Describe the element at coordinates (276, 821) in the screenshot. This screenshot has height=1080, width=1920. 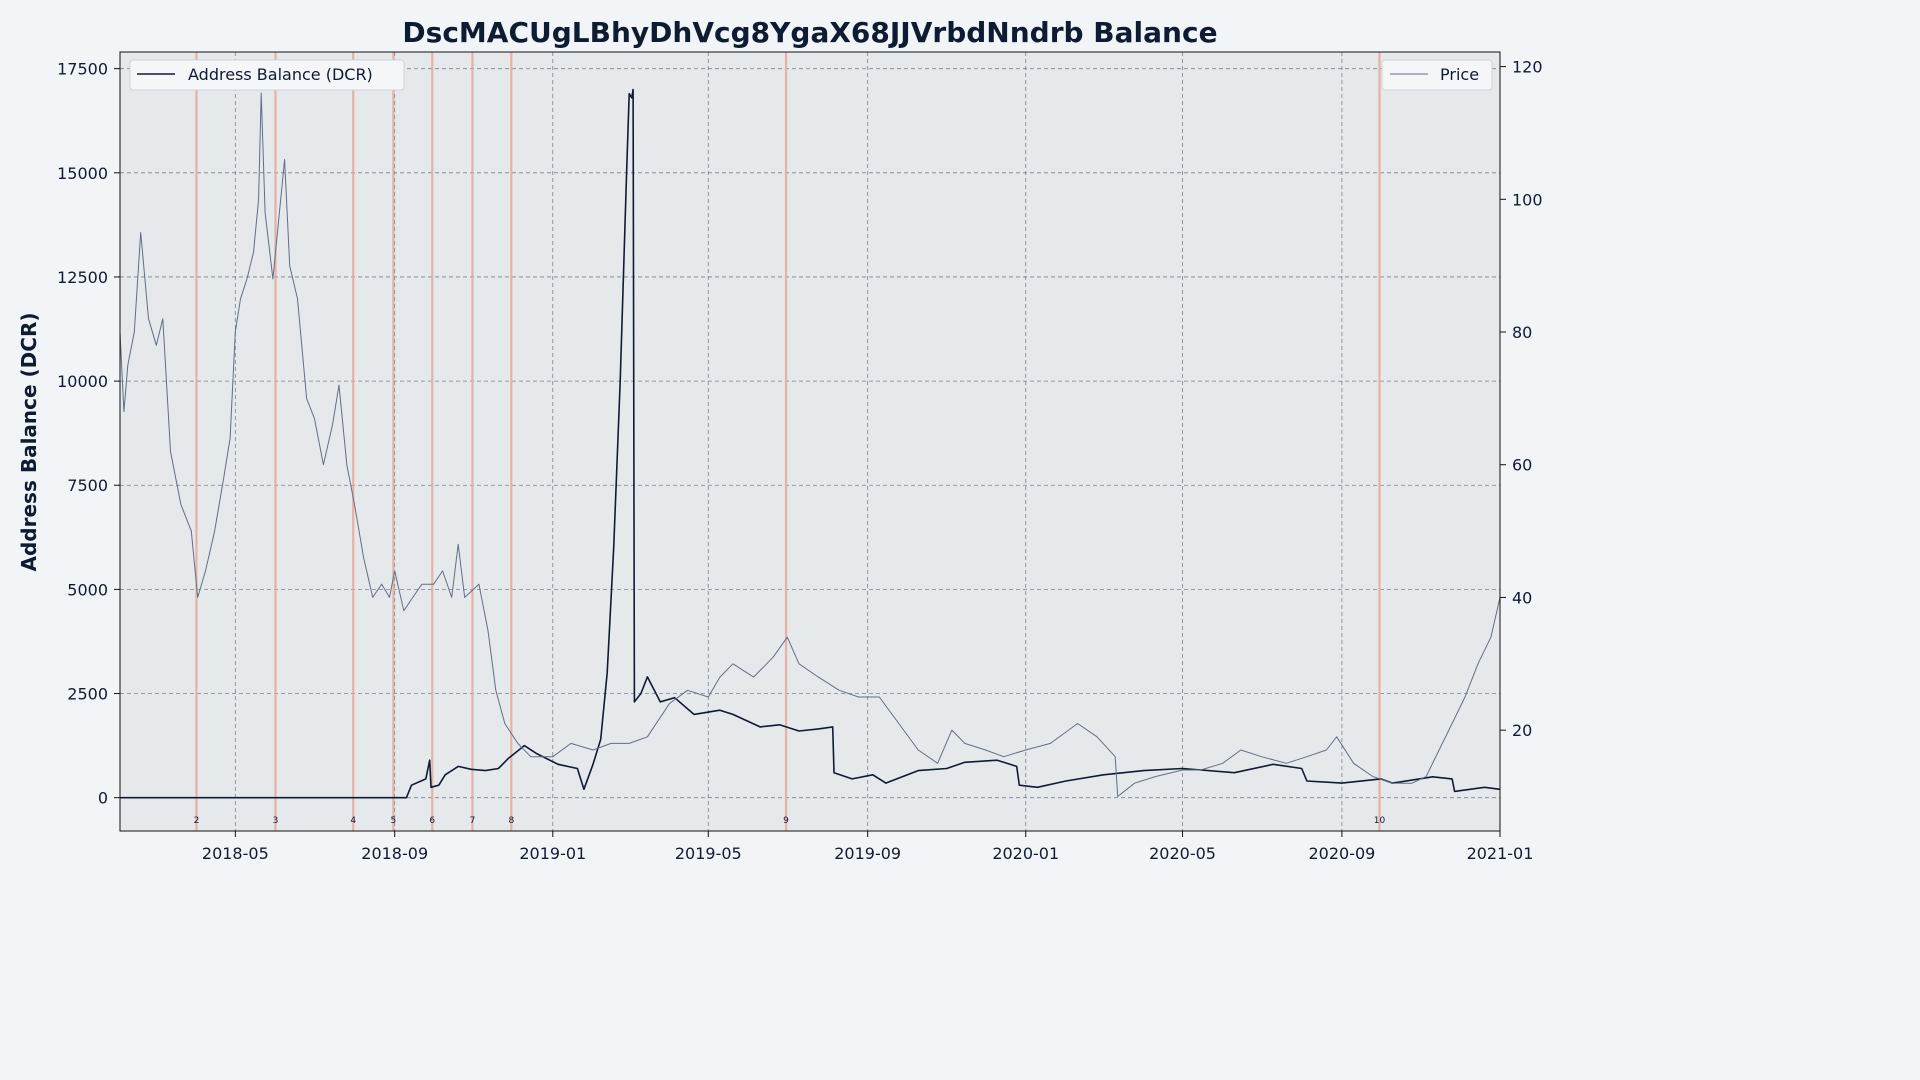
I see `event-marker-label: 3` at that location.